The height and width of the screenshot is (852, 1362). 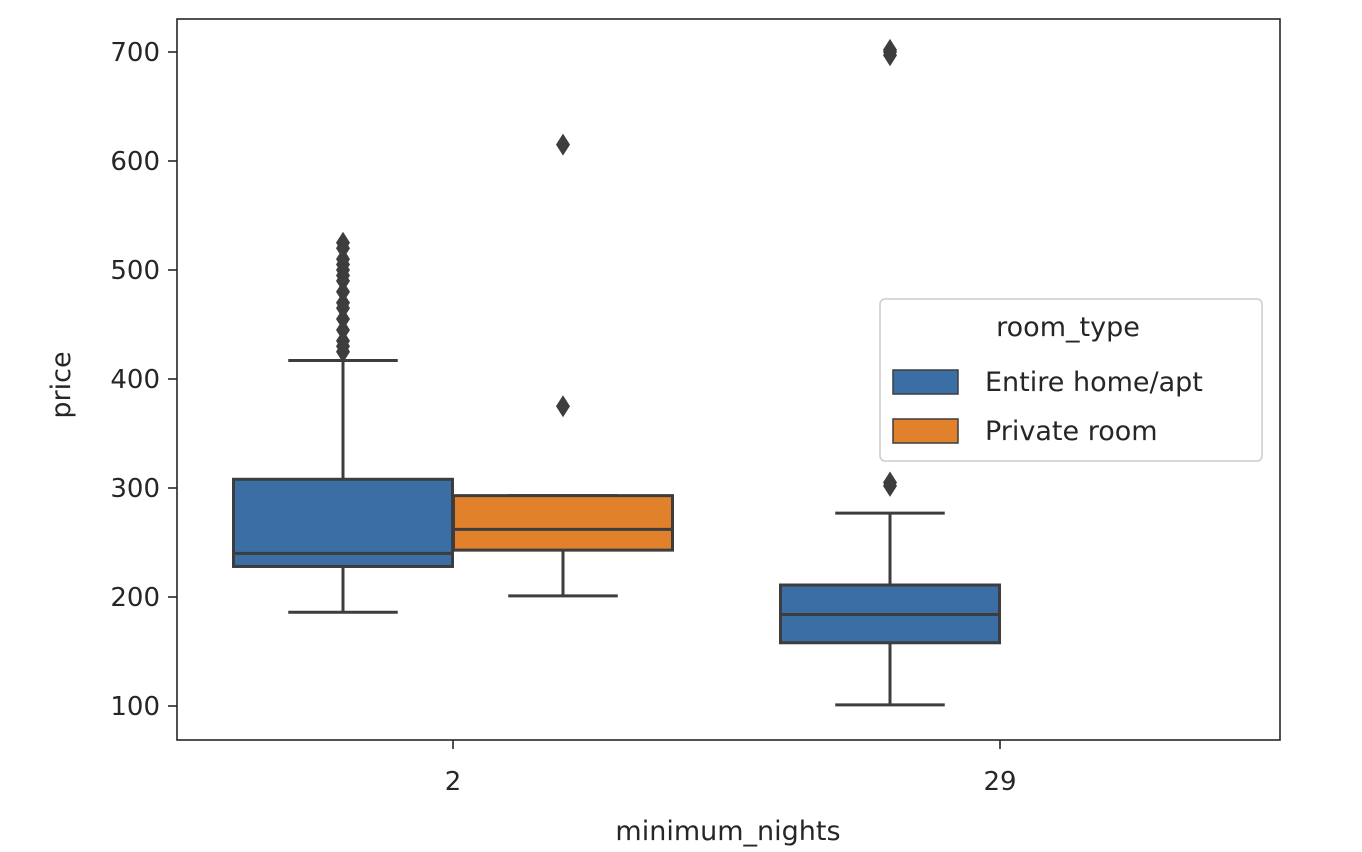 I want to click on y-axis: 100 200 300 400 500 600 700, so click(x=143, y=380).